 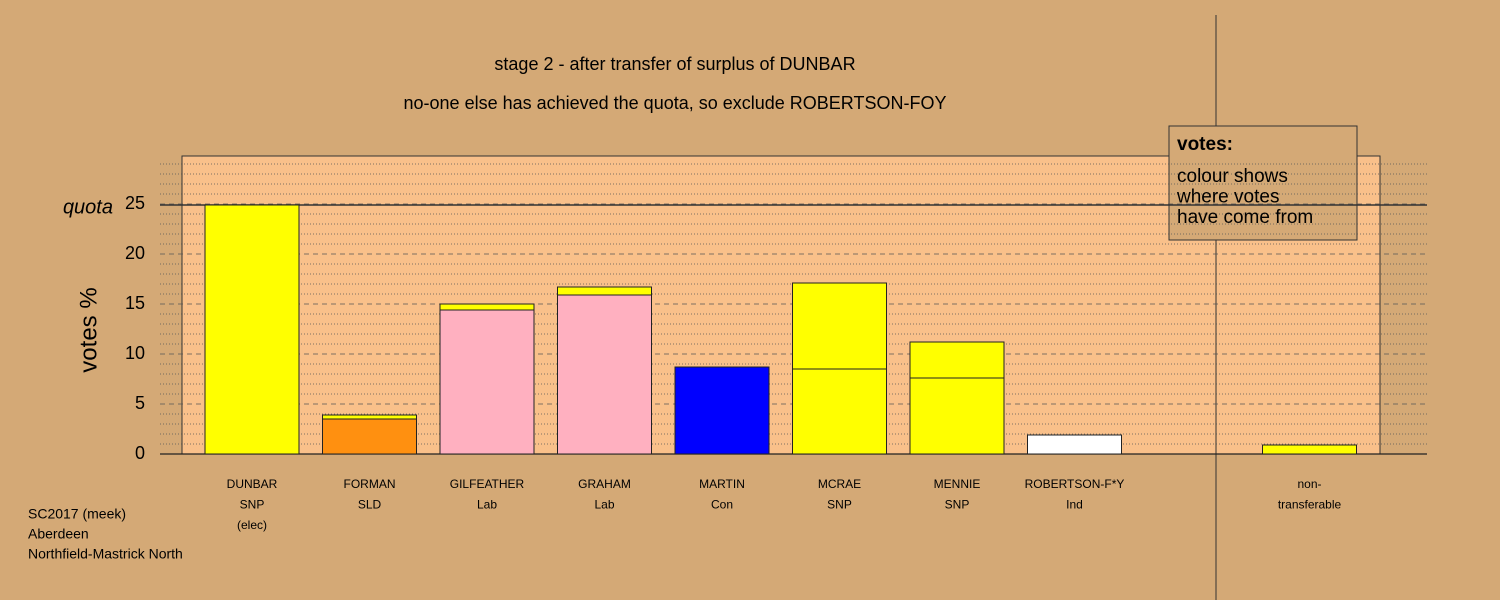 I want to click on x-tick-label: MENNIE, so click(x=957, y=484).